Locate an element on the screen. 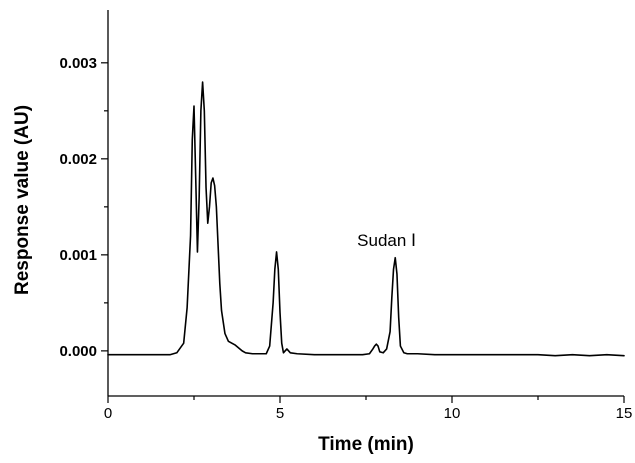 This screenshot has height=463, width=635. y-axis-title: Response value (AU) is located at coordinates (22, 200).